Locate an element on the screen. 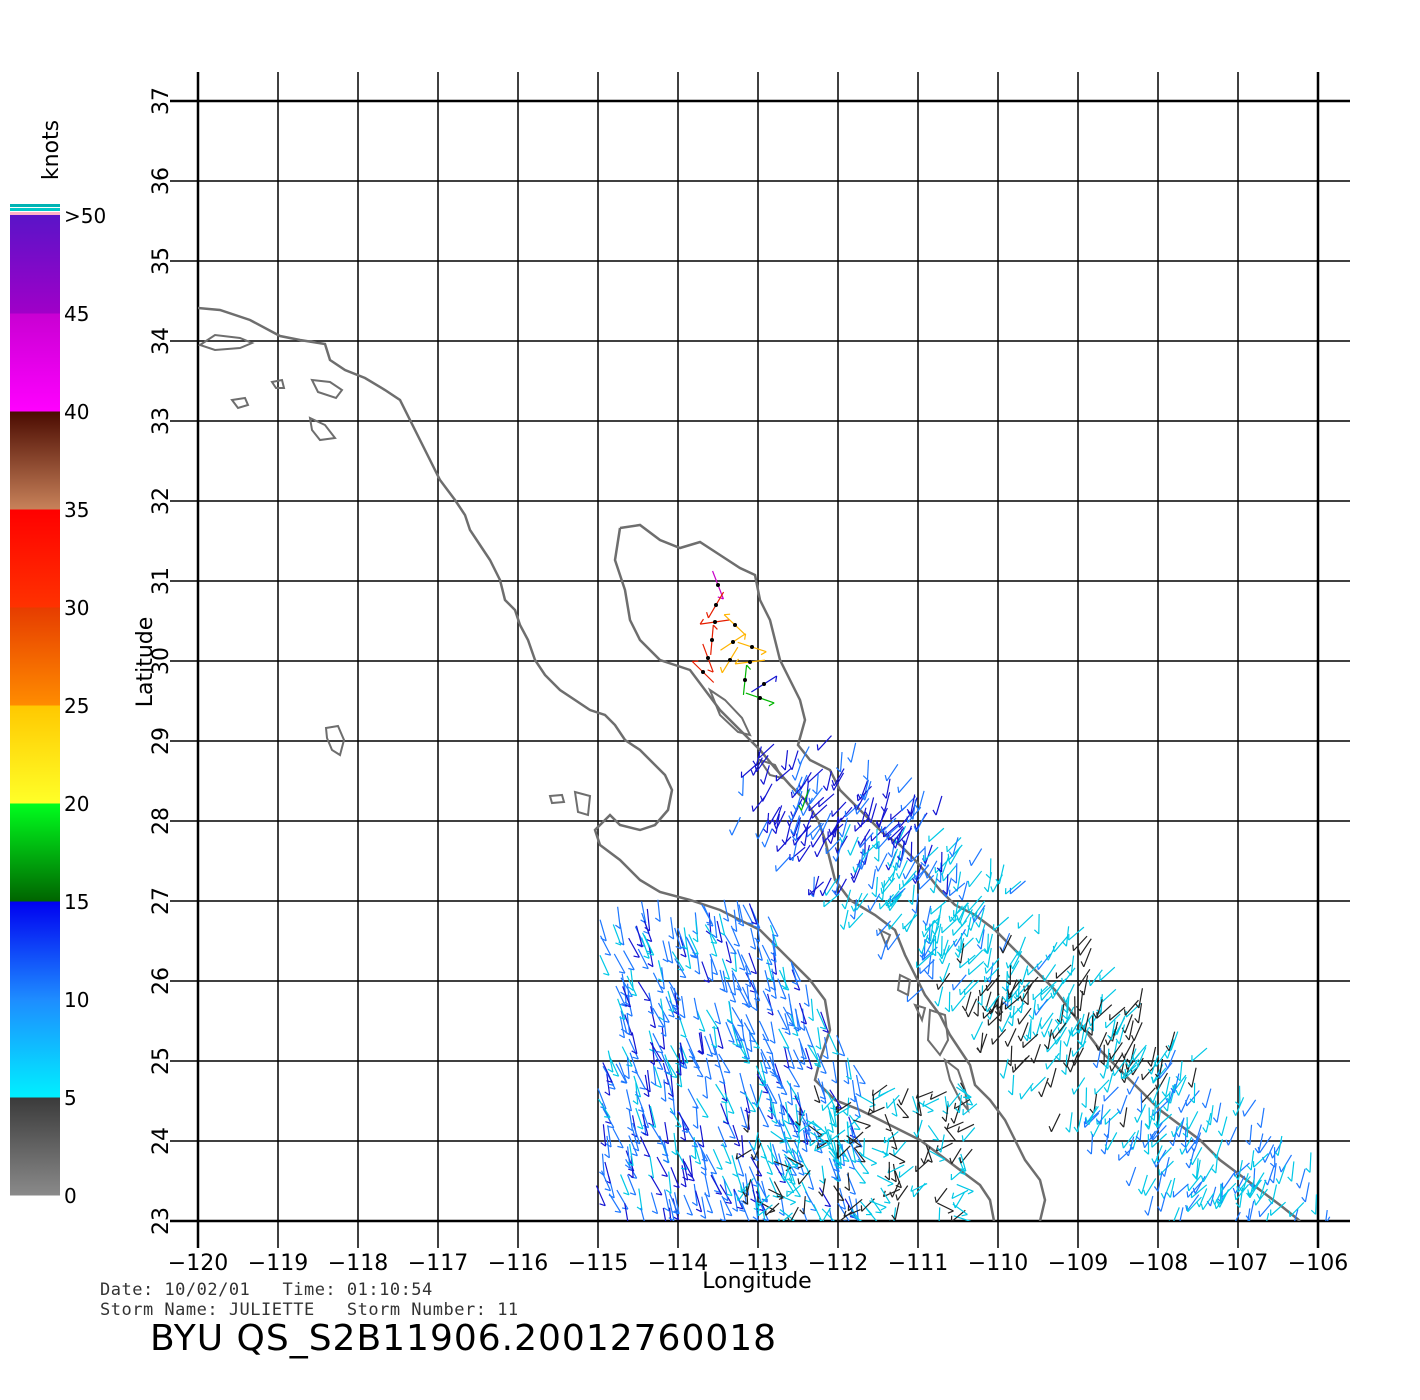  y-tick-label: 29 is located at coordinates (161, 741).